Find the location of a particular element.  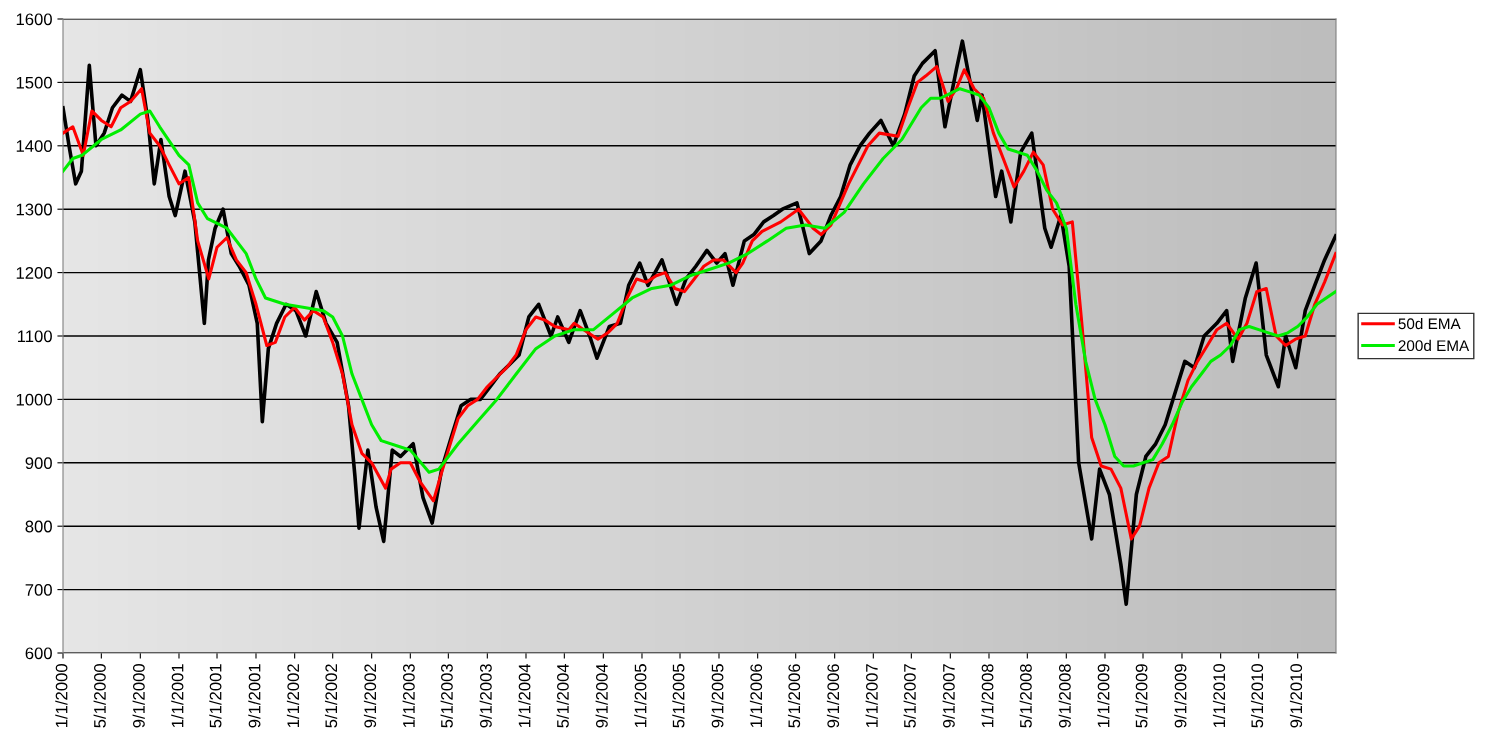

x-tick-label: 1/1/2003 is located at coordinates (408, 696).